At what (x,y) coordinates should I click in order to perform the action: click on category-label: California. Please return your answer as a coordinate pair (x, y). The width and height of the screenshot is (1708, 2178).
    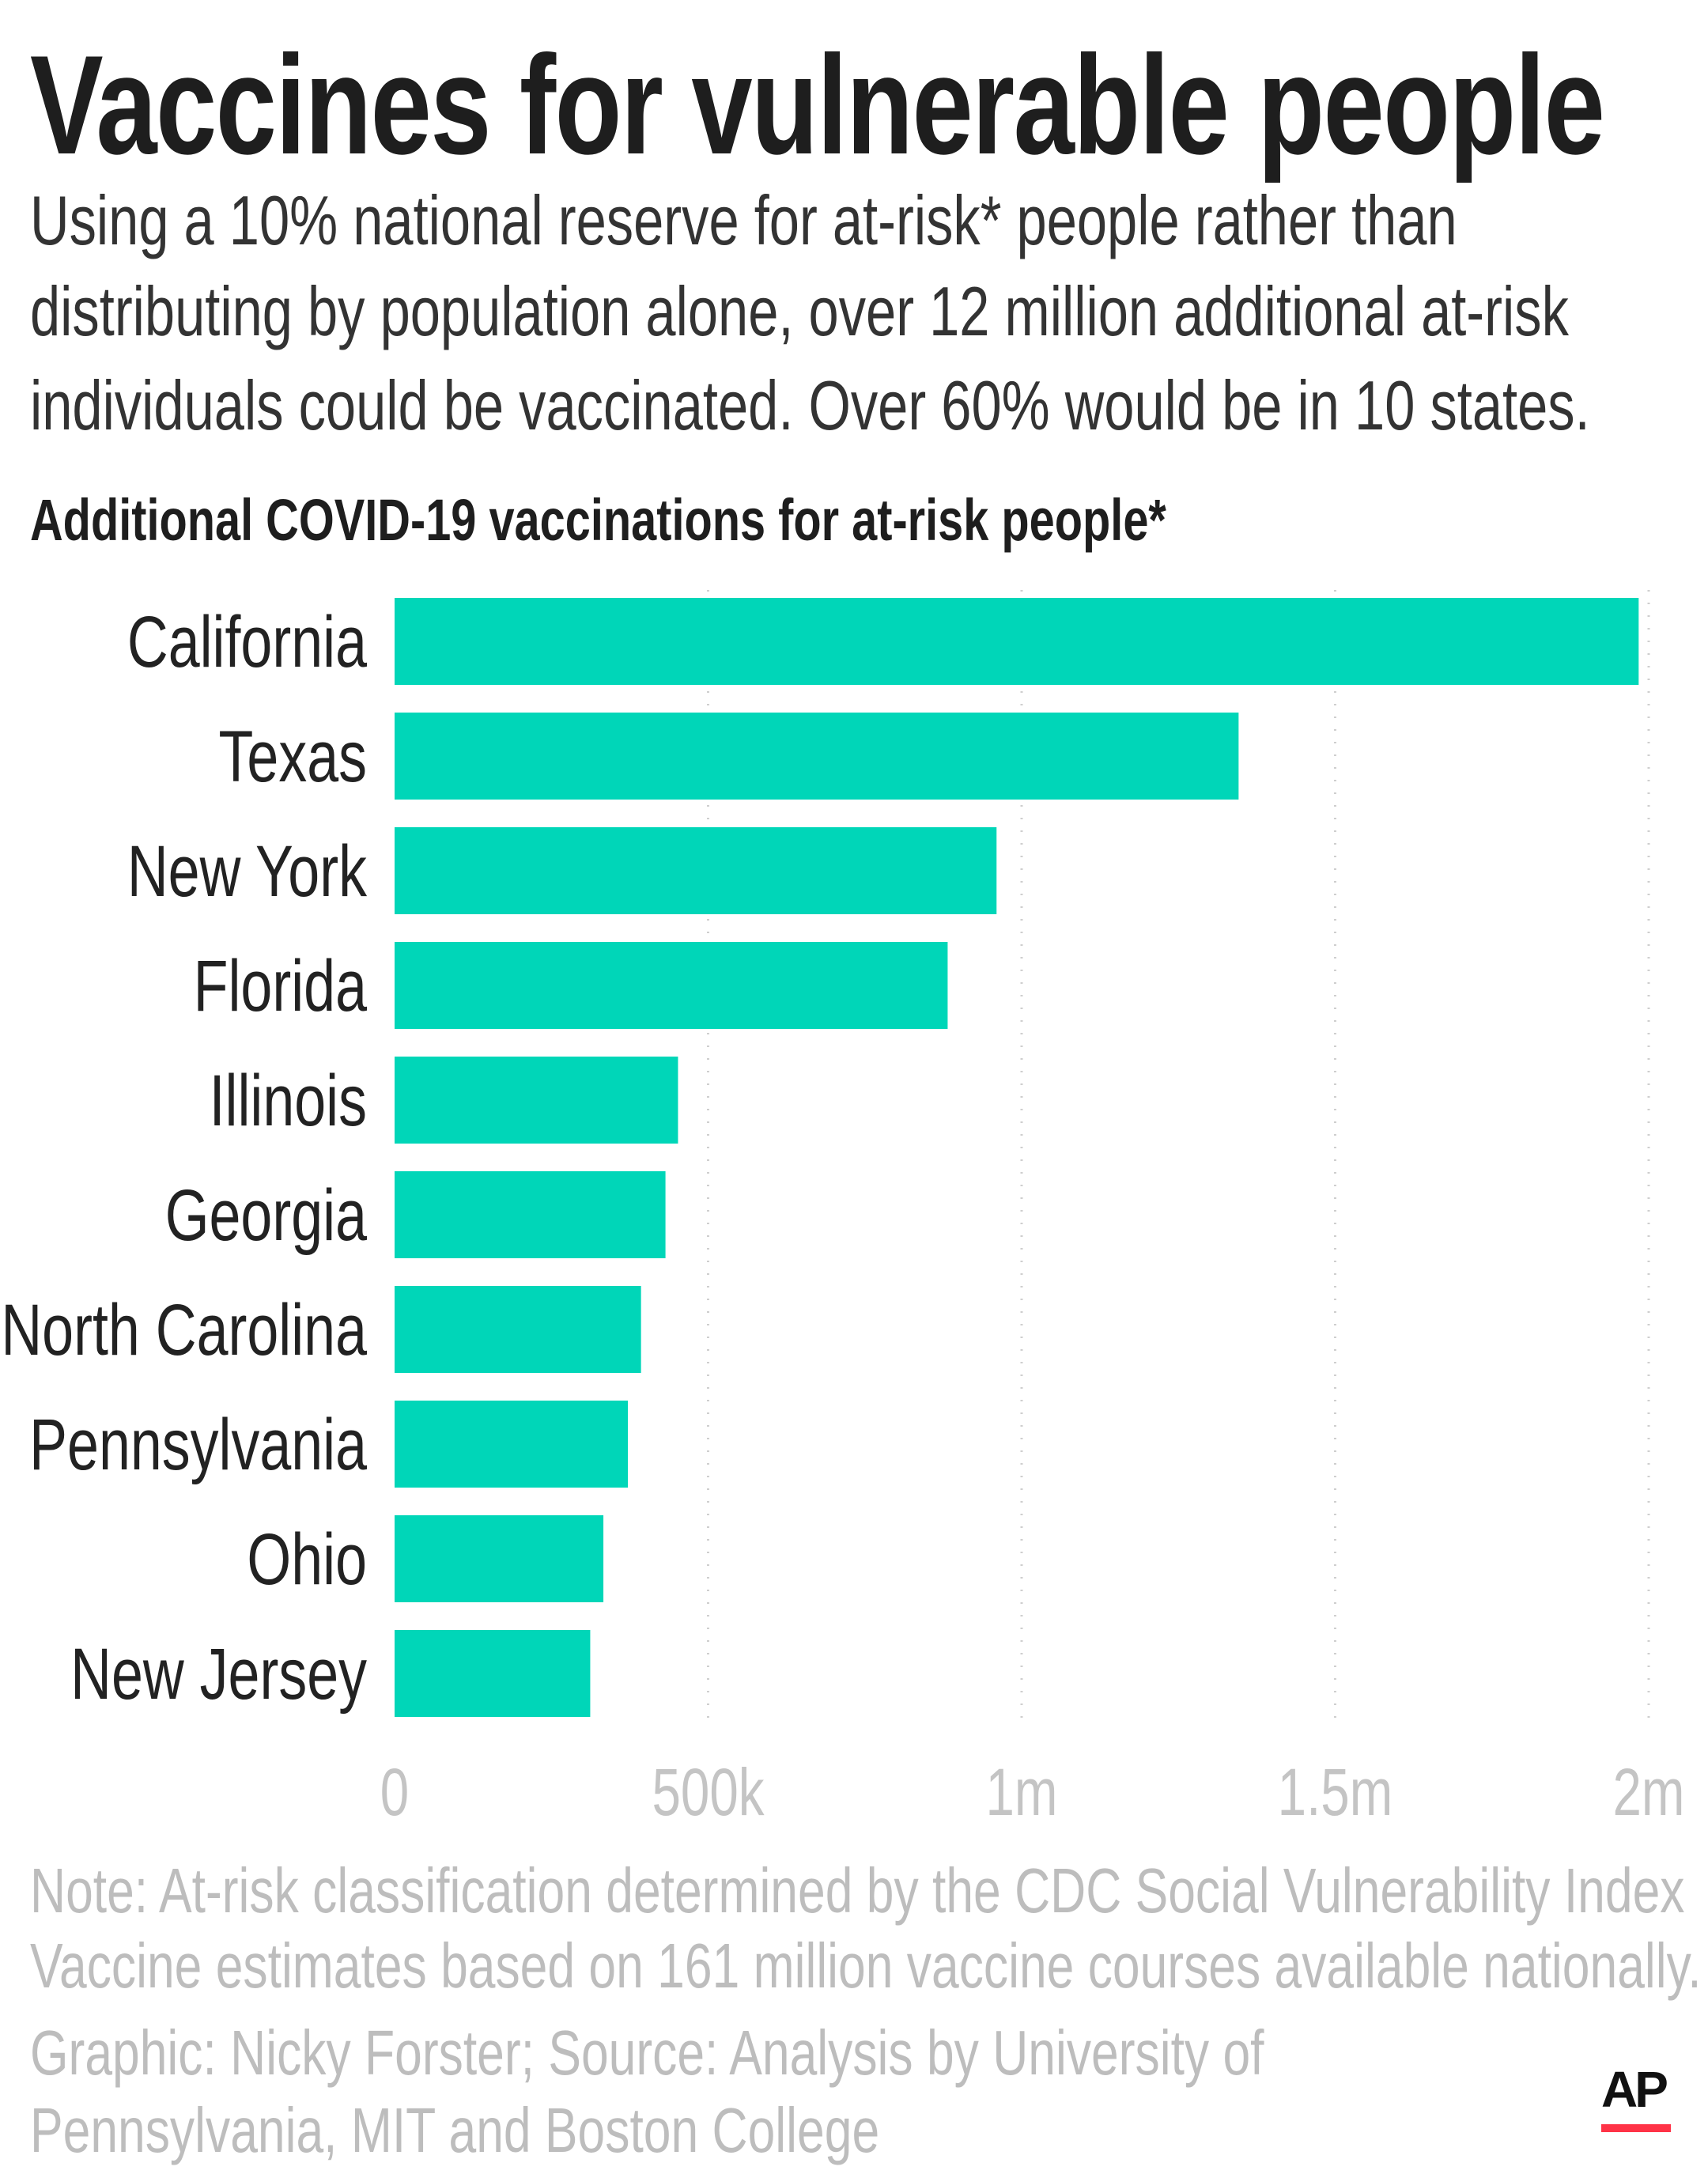
    Looking at the image, I should click on (247, 642).